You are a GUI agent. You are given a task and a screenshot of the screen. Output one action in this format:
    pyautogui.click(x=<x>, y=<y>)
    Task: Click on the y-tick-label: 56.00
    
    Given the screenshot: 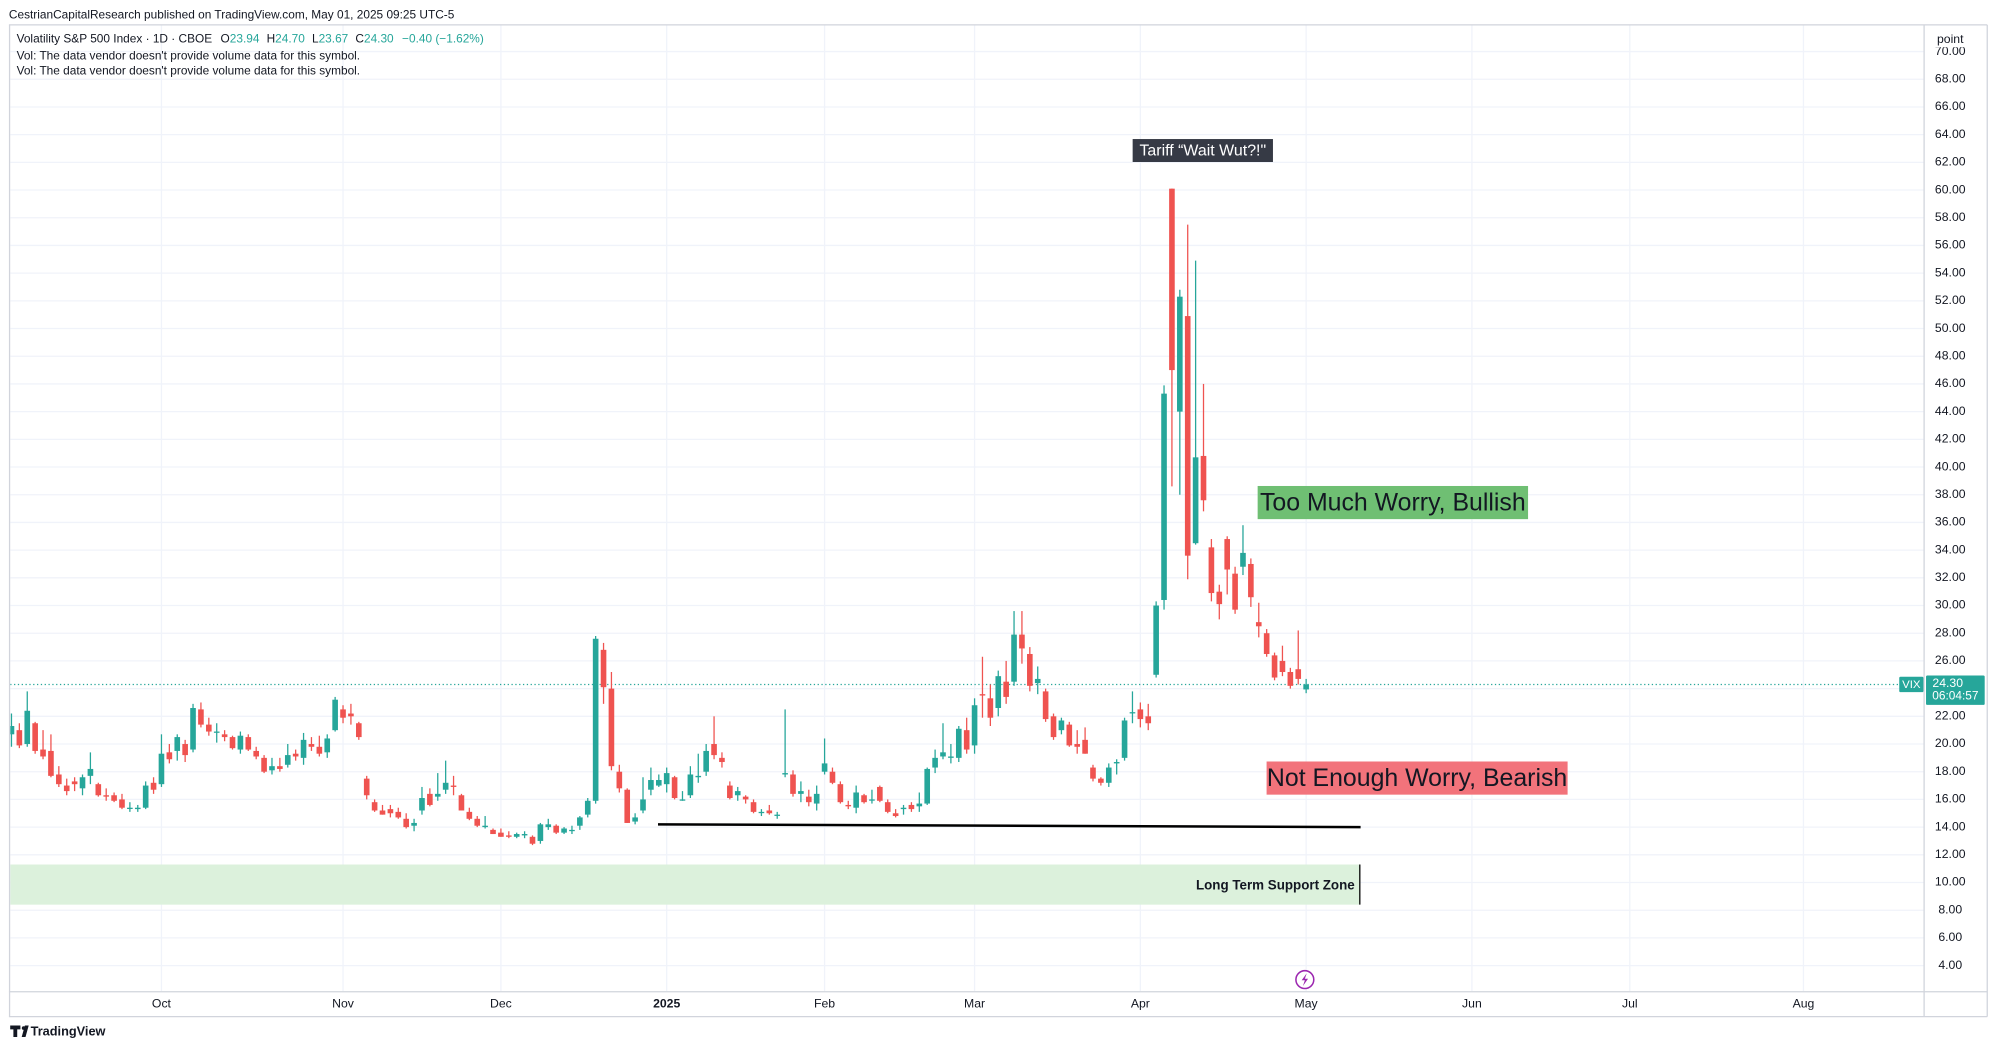 What is the action you would take?
    pyautogui.click(x=1950, y=245)
    